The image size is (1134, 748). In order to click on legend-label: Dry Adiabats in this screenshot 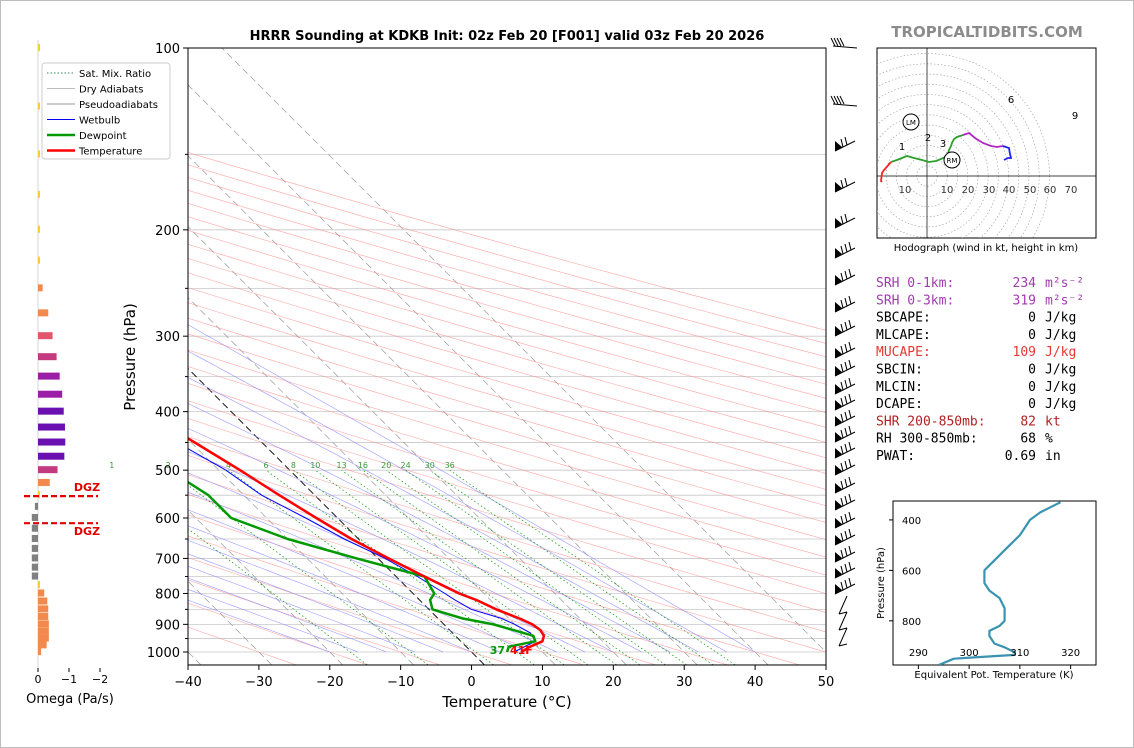, I will do `click(111, 90)`.